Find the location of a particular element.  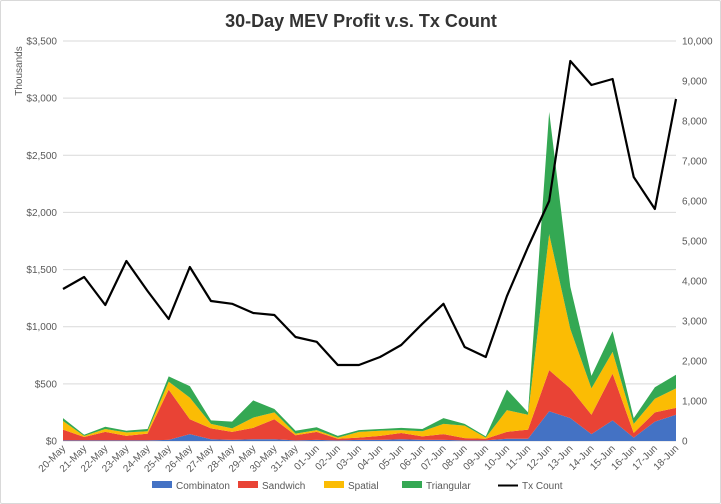

right-tick-label: 8,000 is located at coordinates (694, 122).